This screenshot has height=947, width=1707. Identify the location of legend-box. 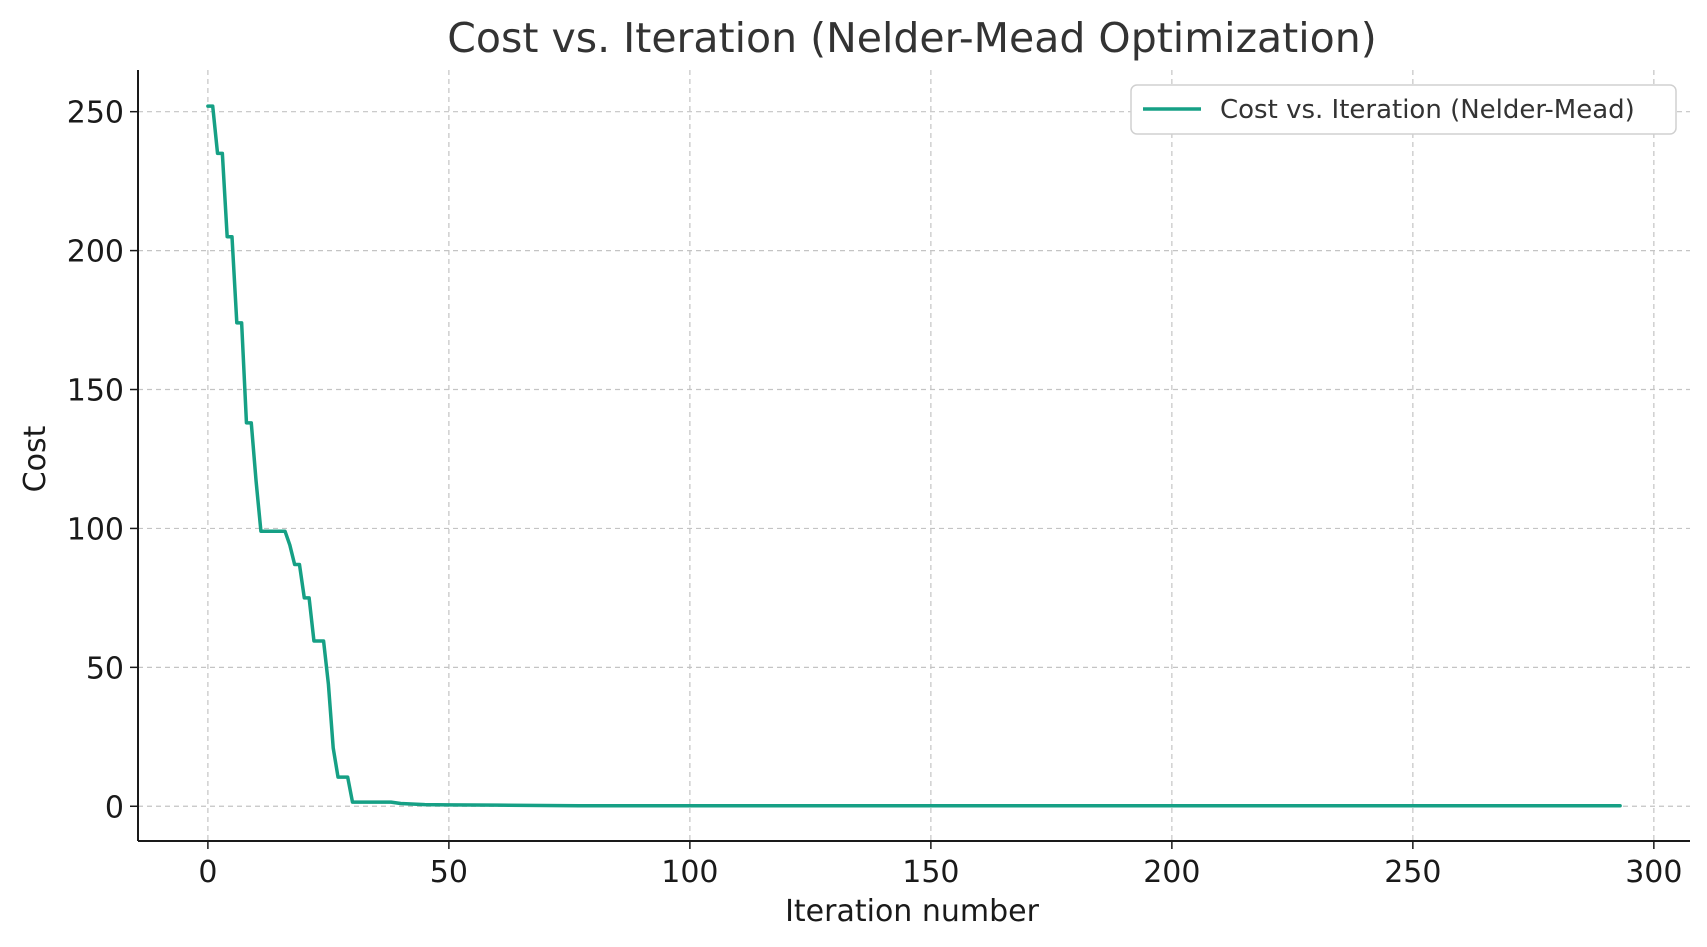
(1403, 109).